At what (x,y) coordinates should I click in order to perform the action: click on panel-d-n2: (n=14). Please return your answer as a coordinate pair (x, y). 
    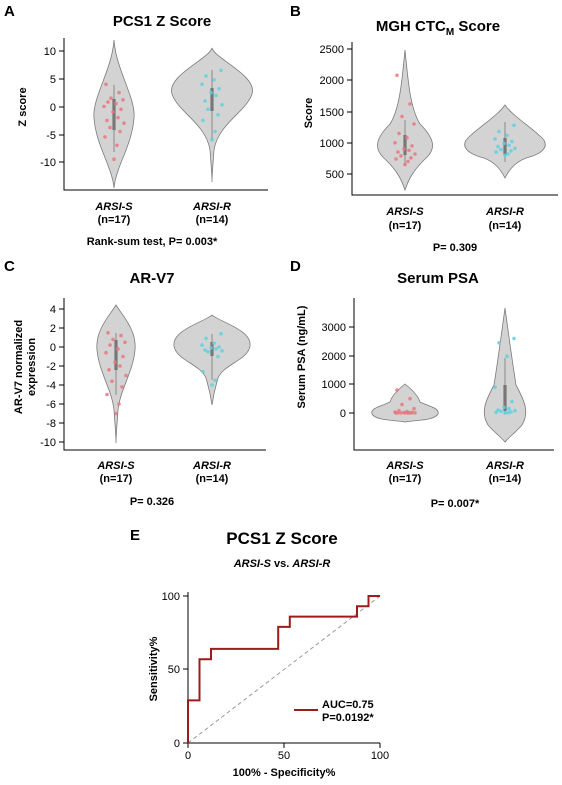
    Looking at the image, I should click on (505, 479).